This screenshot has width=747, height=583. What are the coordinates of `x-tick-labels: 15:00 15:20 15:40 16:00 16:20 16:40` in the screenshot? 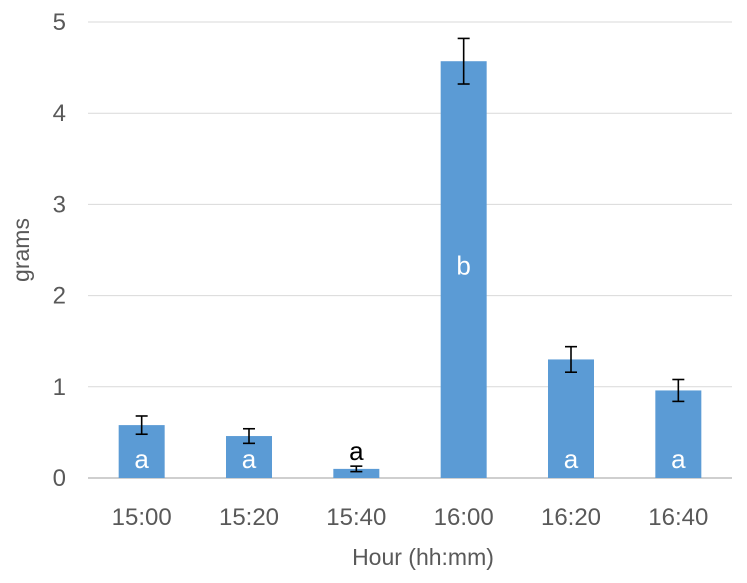 It's located at (410, 517).